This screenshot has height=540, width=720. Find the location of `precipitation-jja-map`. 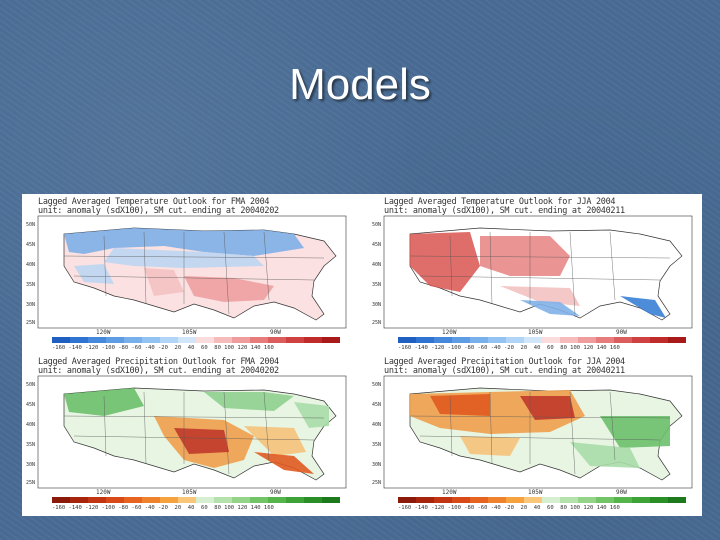

precipitation-jja-map is located at coordinates (538, 432).